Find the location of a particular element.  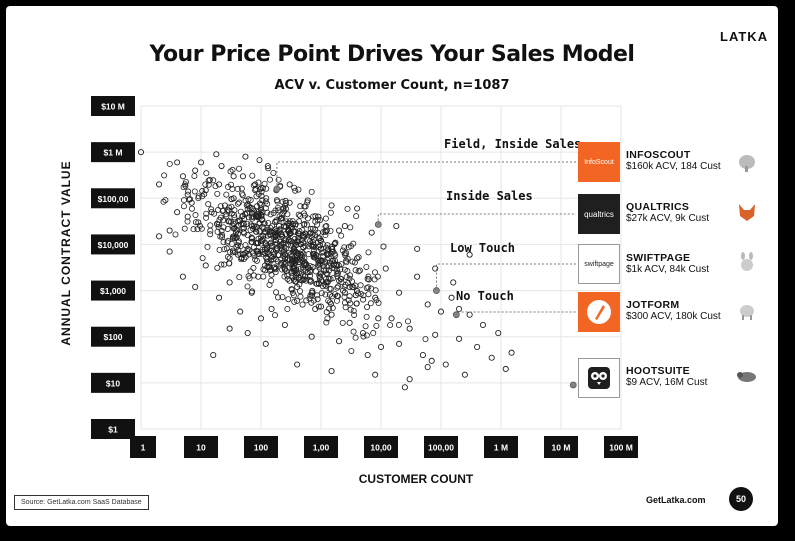

source-note: Source: GetLatka.com SaaS Database is located at coordinates (81, 502).